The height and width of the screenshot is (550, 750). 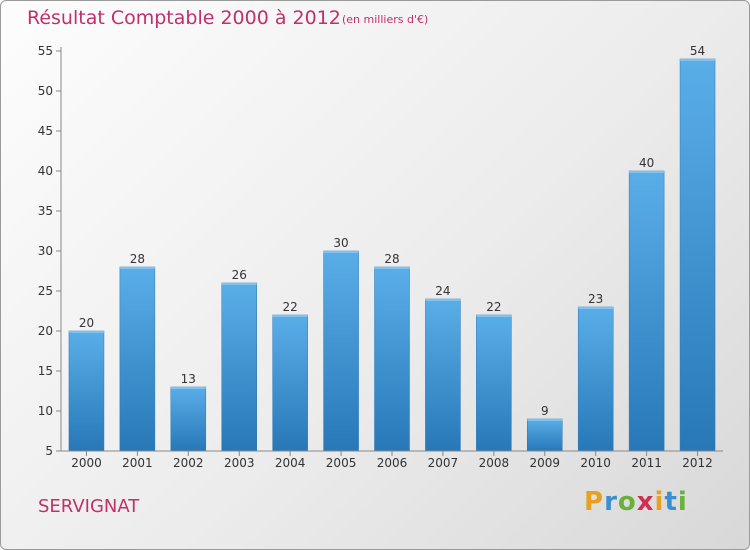 What do you see at coordinates (697, 51) in the screenshot?
I see `bar-value-label: 54` at bounding box center [697, 51].